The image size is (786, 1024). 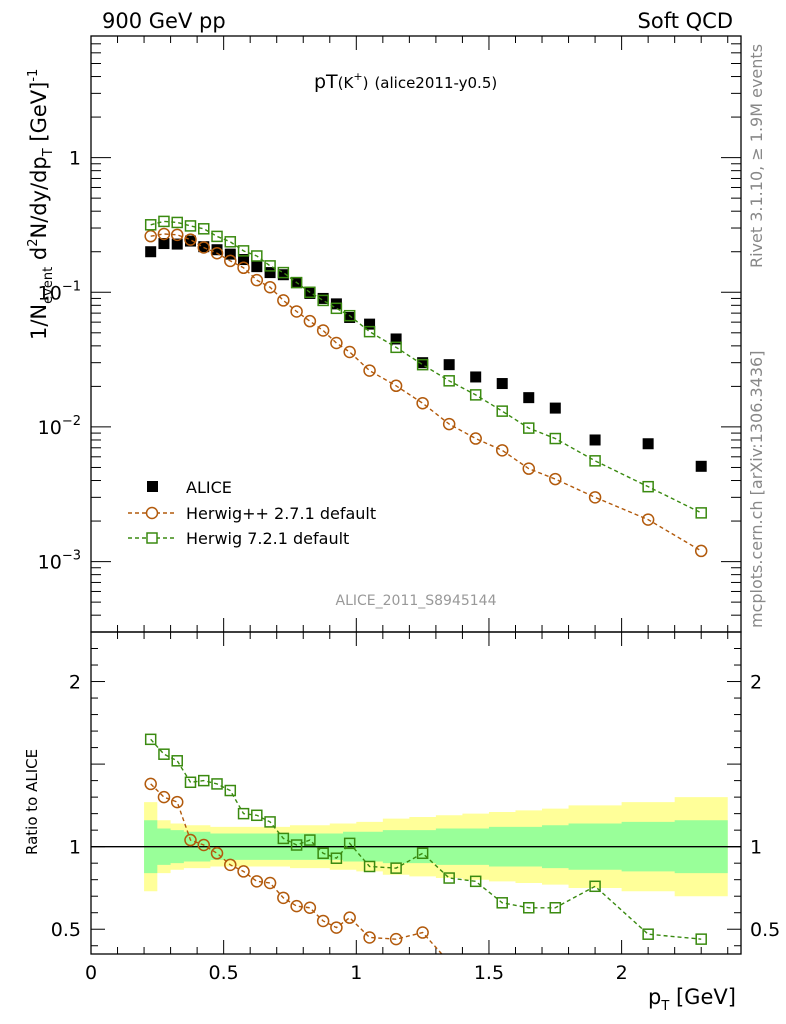 I want to click on legend-label-herwig7: Herwig 7.2.1 default, so click(x=267, y=538).